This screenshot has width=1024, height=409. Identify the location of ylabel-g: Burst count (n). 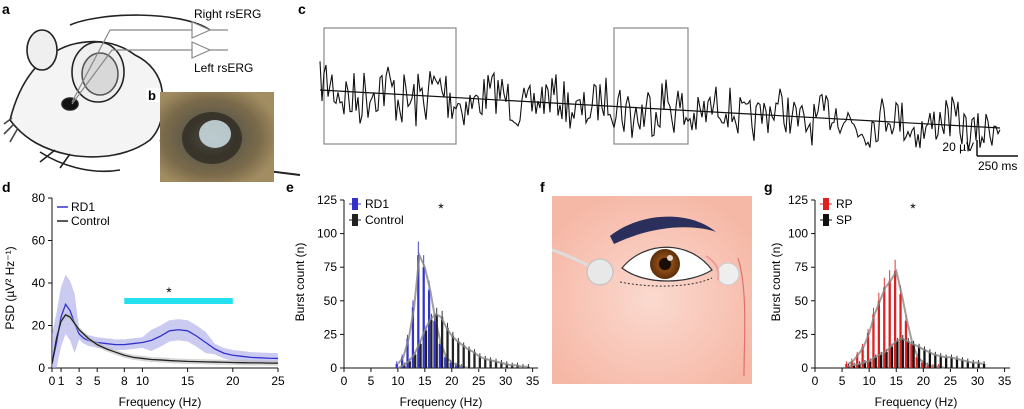
(776, 282).